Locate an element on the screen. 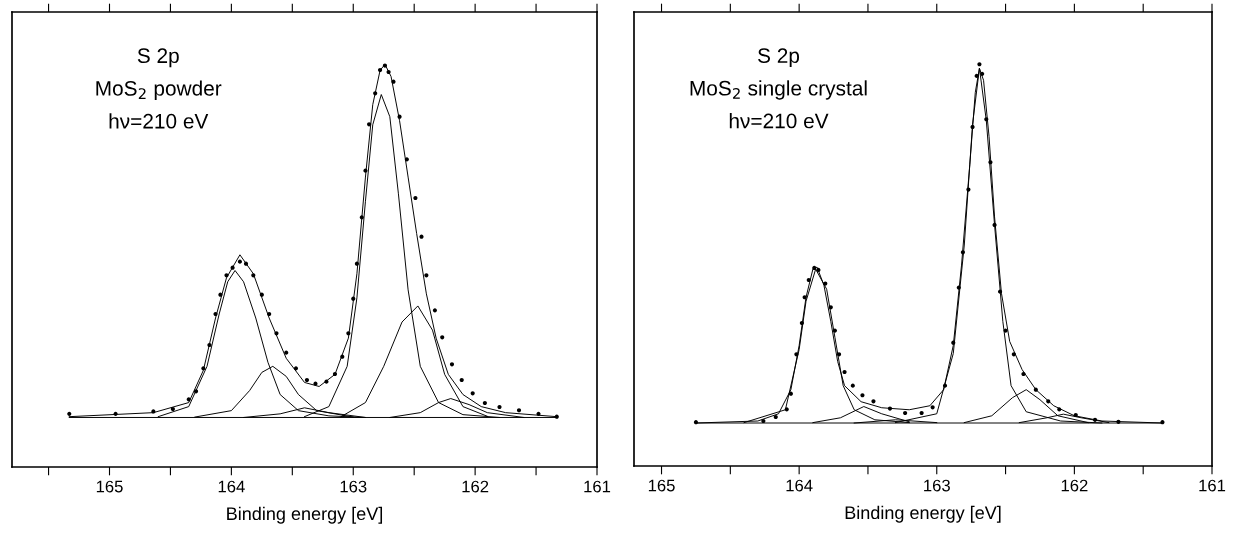  annotation: MoS$_{2}$ single crystal is located at coordinates (778, 90).